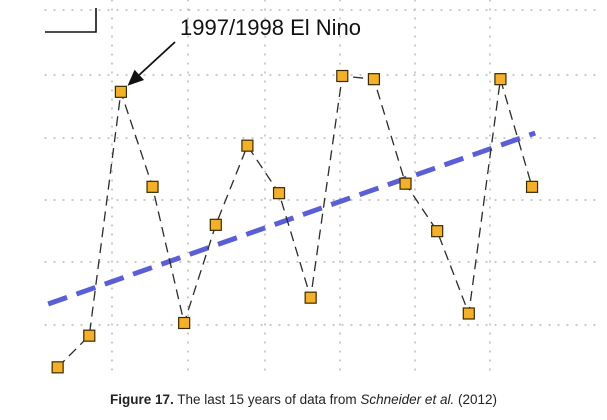 Image resolution: width=607 pixels, height=420 pixels. I want to click on legend-box-corner, so click(71, 20).